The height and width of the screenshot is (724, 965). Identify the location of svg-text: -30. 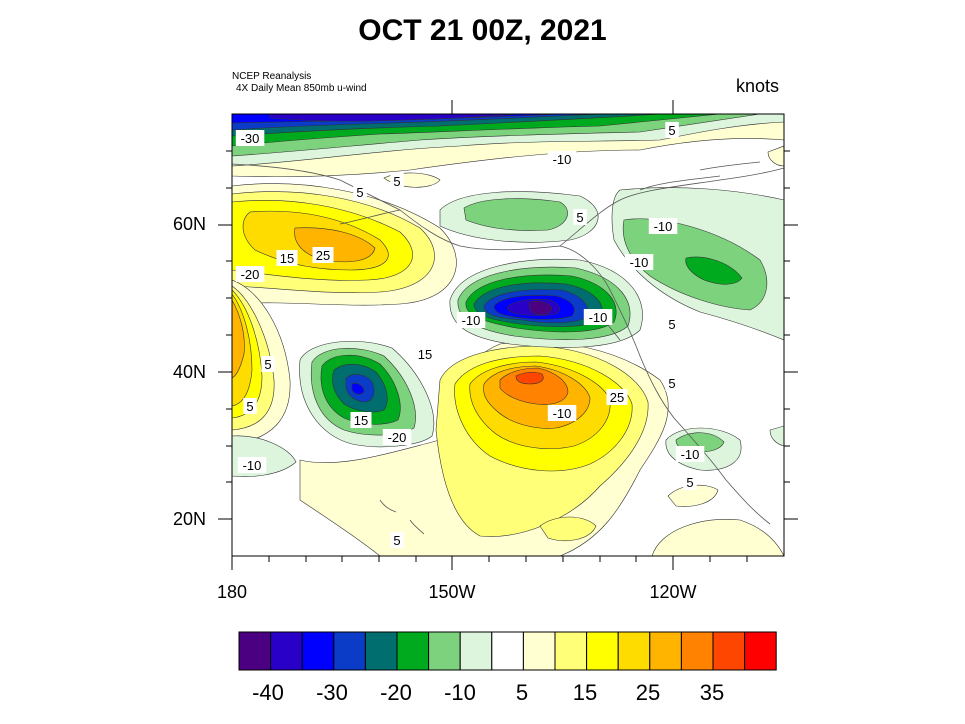
(250, 138).